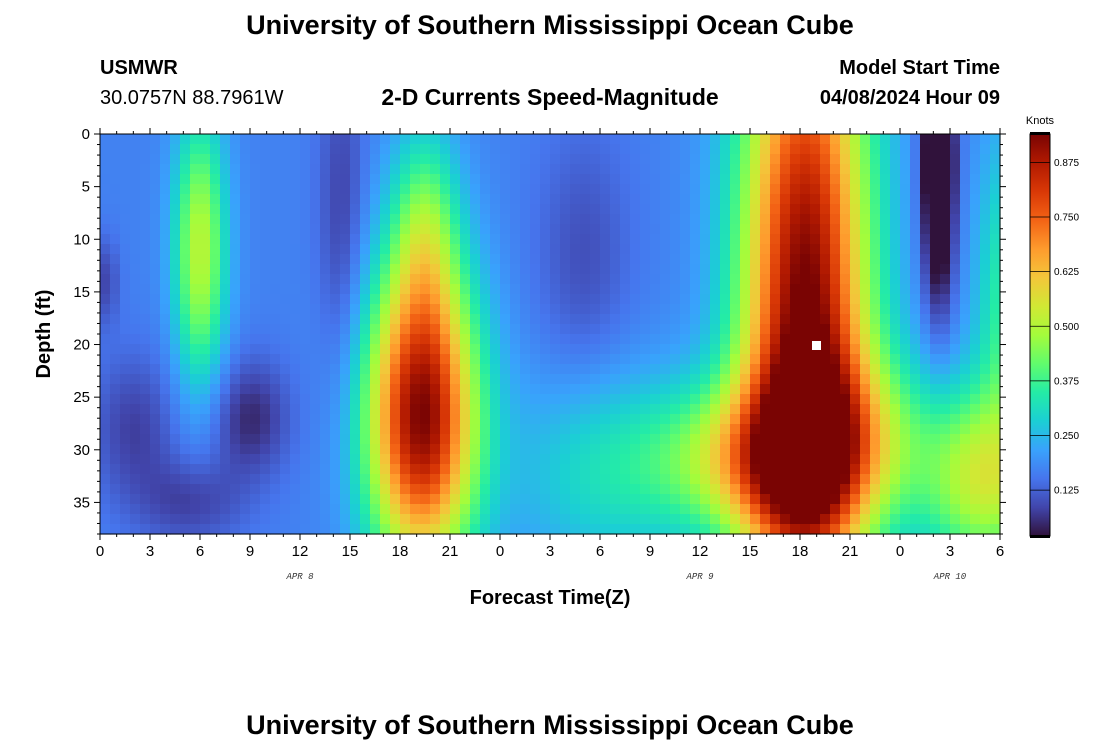 The image size is (1100, 750). I want to click on chart-title: 2-D Currents Speed-Magnitude, so click(550, 97).